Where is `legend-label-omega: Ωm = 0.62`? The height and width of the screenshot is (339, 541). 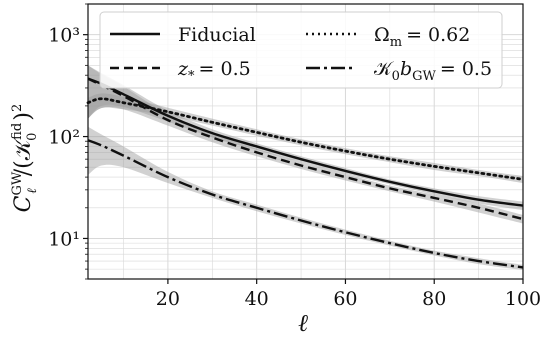 legend-label-omega: Ωm = 0.62 is located at coordinates (422, 37).